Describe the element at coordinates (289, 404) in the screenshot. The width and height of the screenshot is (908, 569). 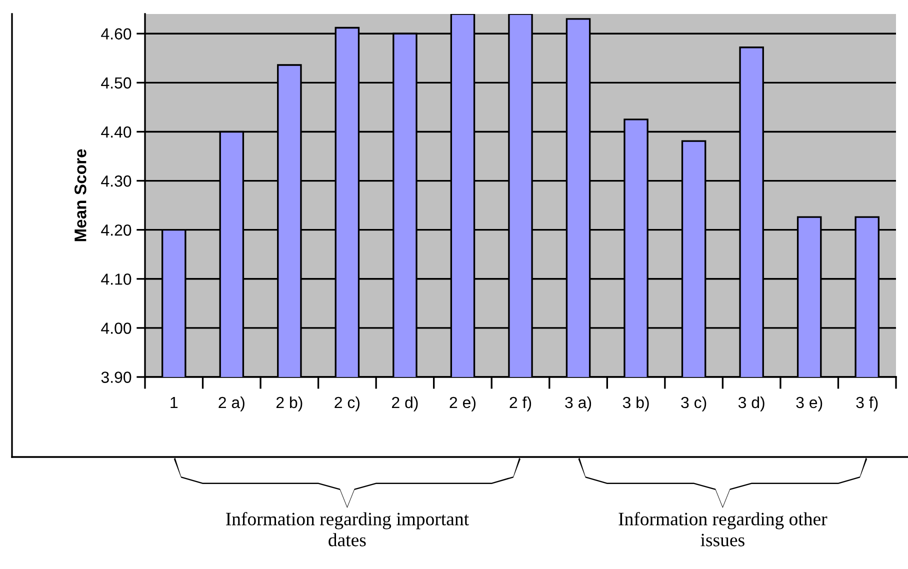
I see `x-tick-label: 2 b)` at that location.